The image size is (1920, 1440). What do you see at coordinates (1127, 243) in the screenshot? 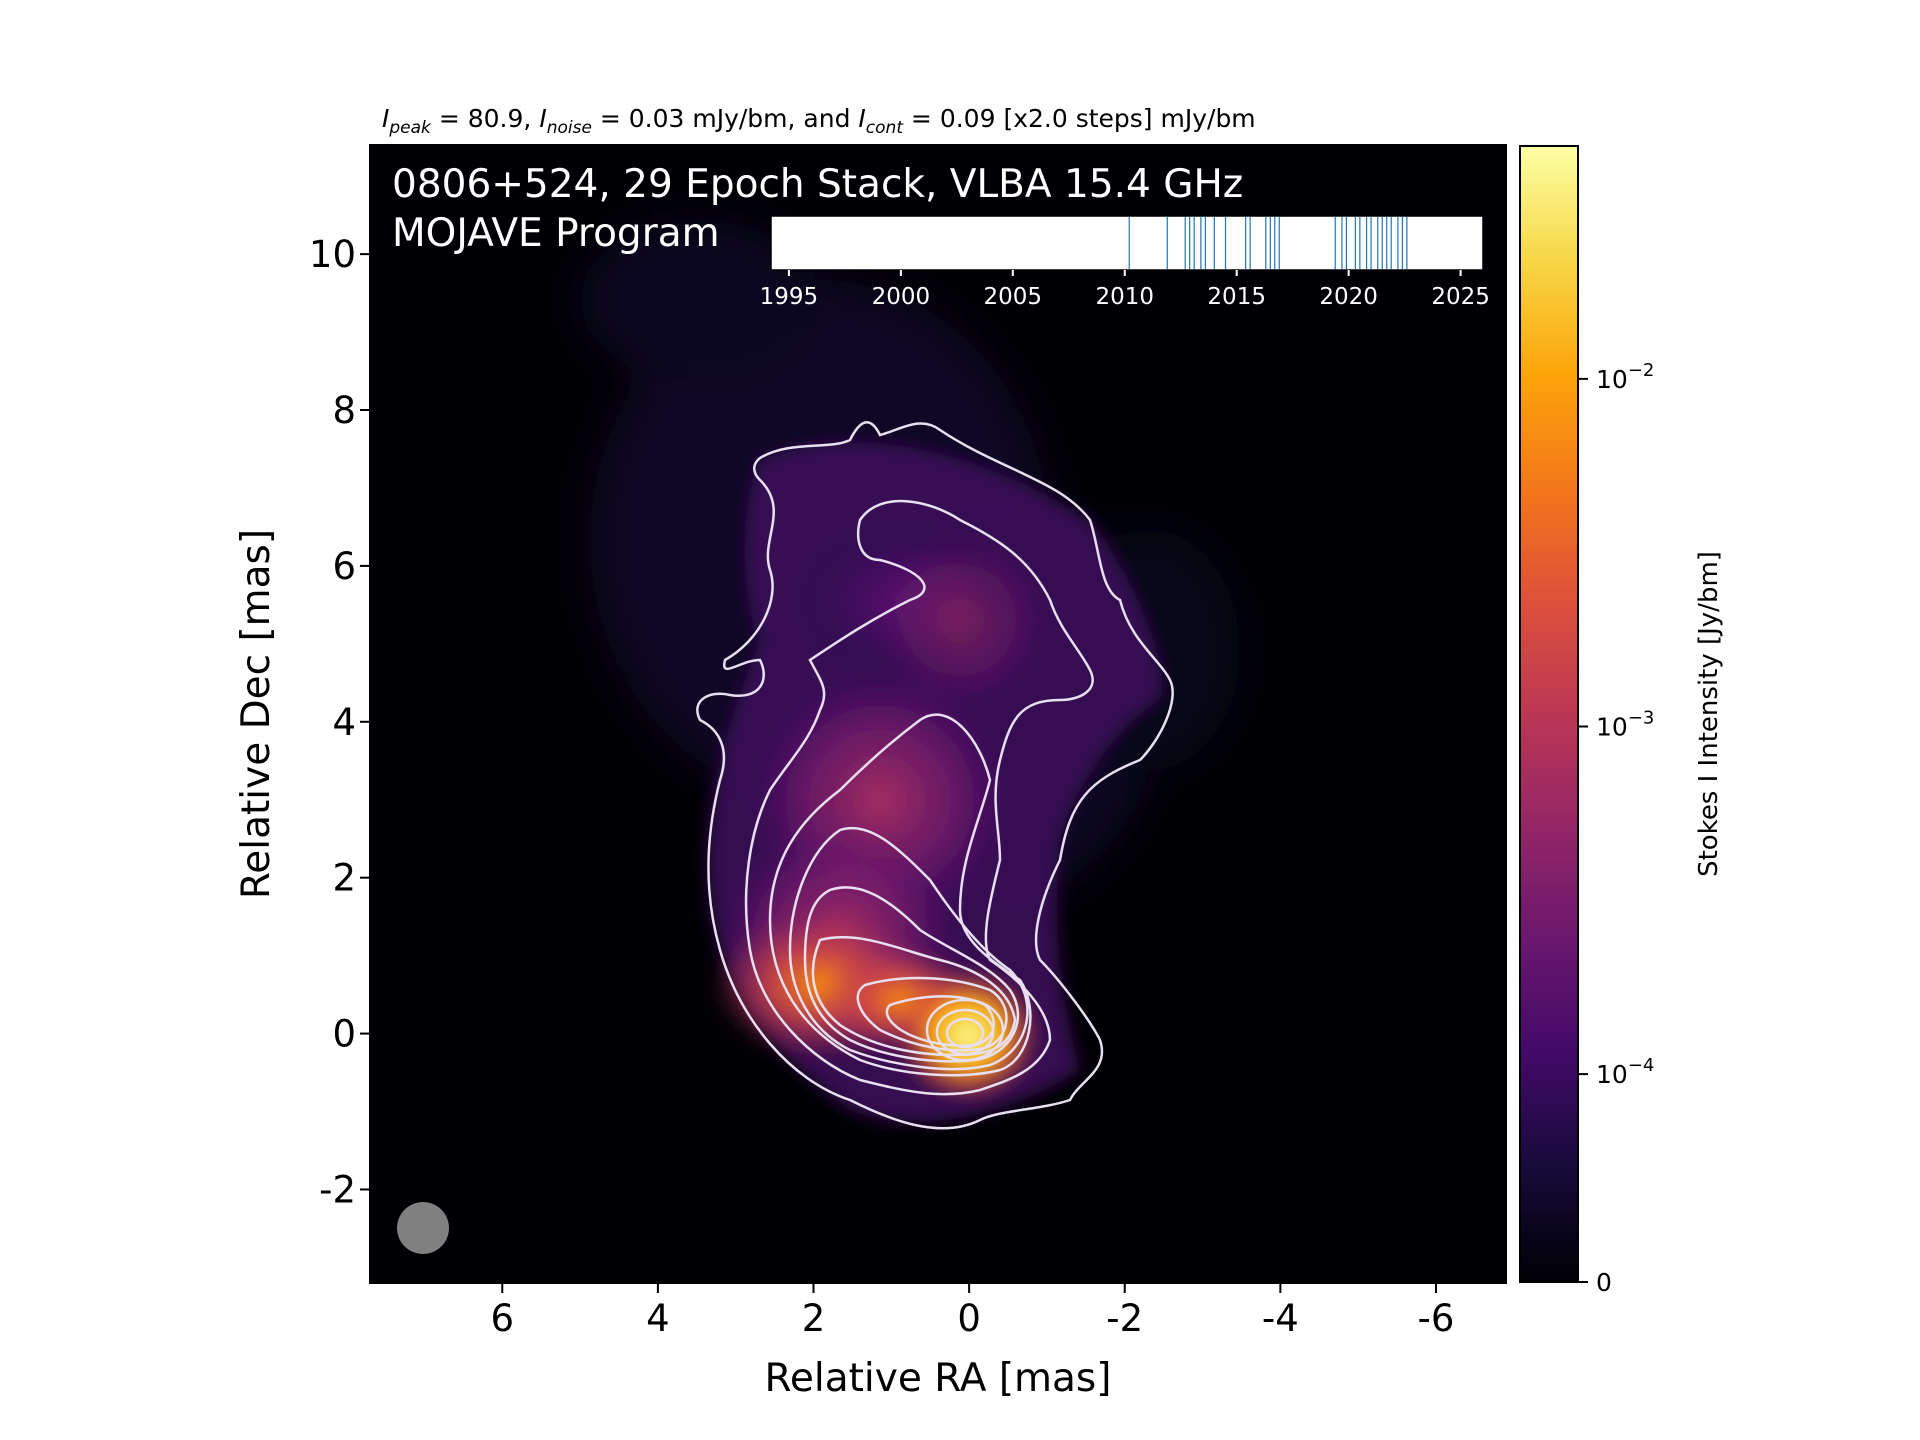
I see `timeline-frame` at bounding box center [1127, 243].